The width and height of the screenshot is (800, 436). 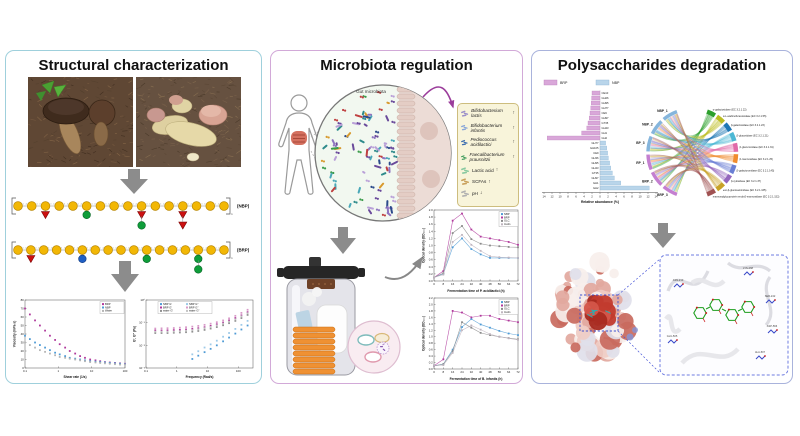 I want to click on svg-text: 6, so click(x=576, y=197).